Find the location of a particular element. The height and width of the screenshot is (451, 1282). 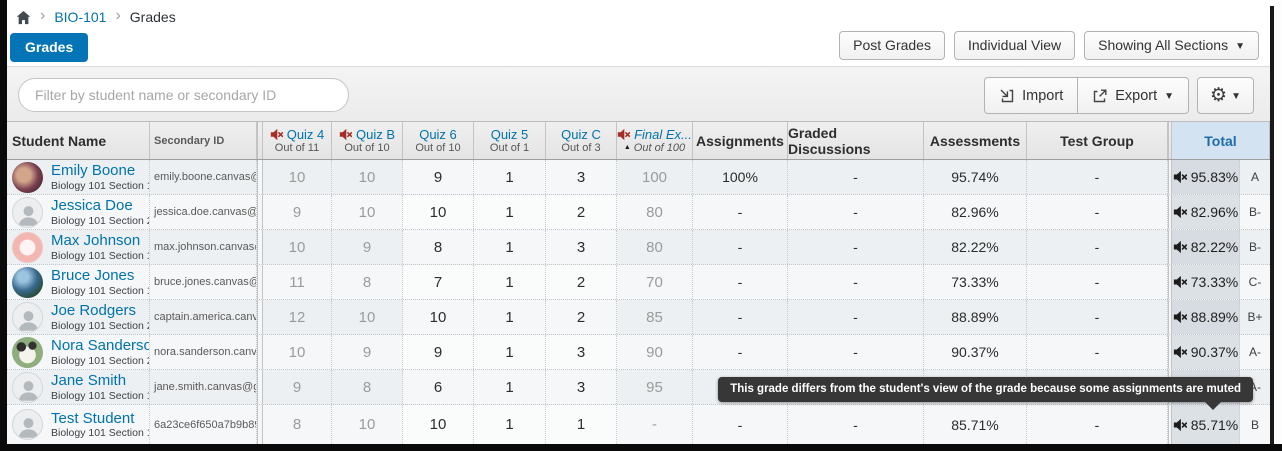

header-total: Total is located at coordinates (1221, 140).